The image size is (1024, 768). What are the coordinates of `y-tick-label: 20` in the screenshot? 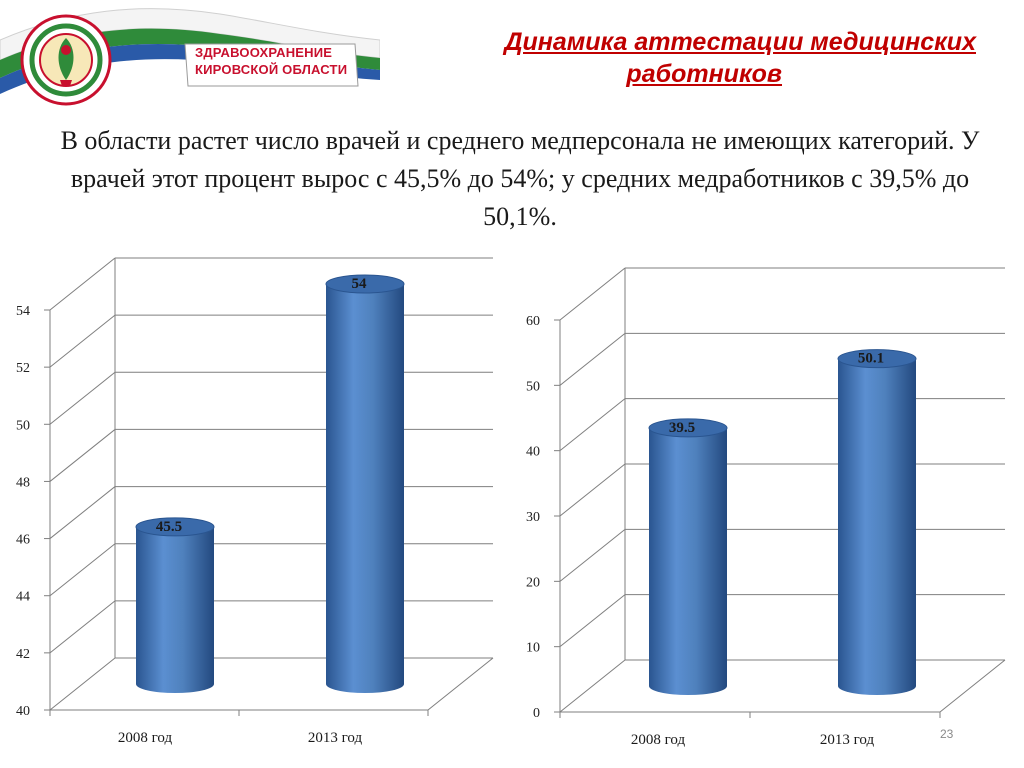 It's located at (533, 582).